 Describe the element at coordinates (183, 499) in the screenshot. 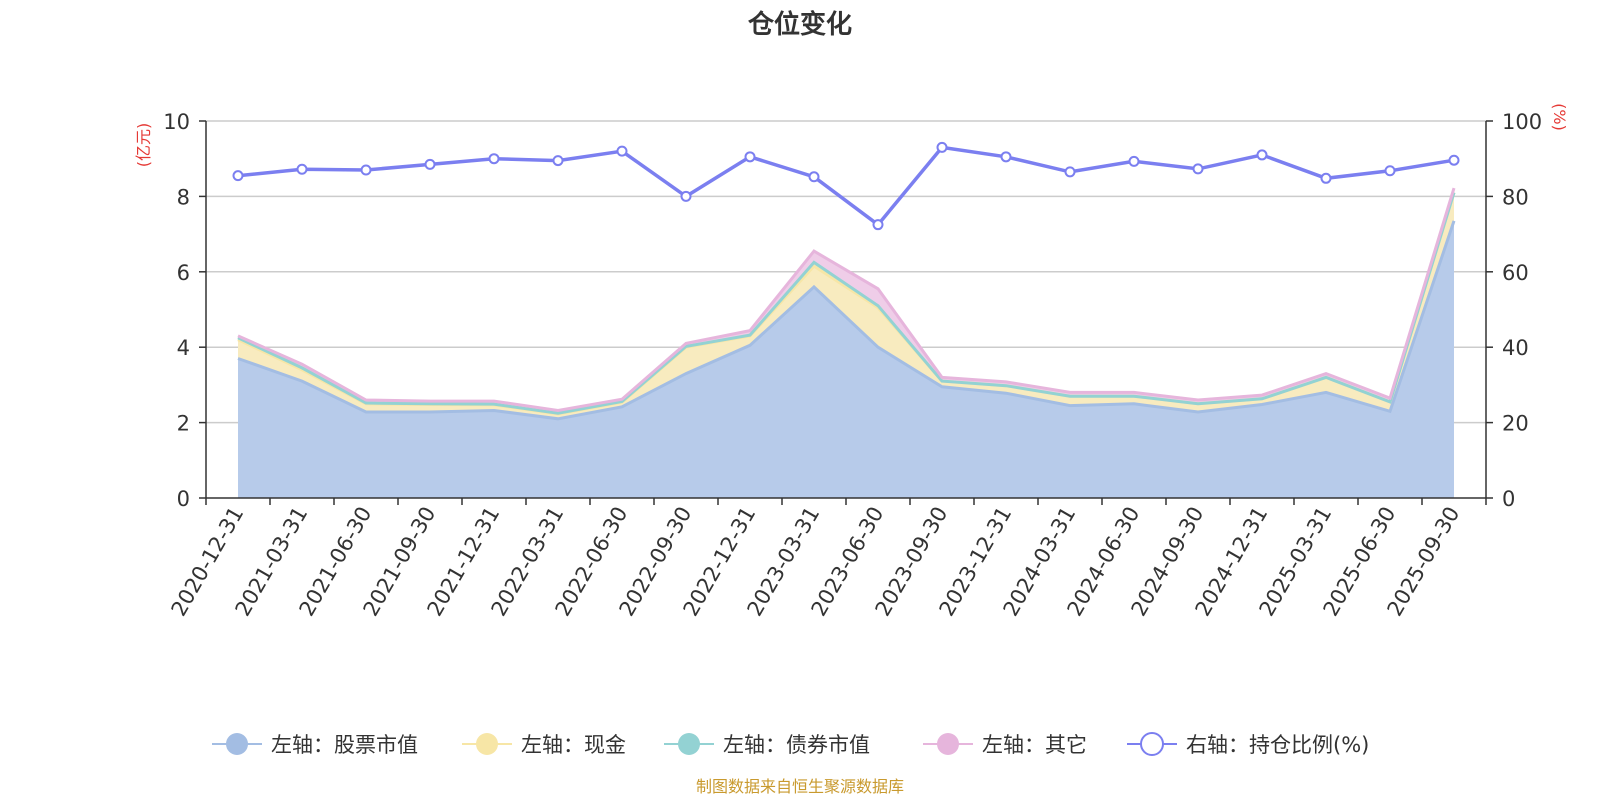

I see `left-tick-label: 0` at that location.